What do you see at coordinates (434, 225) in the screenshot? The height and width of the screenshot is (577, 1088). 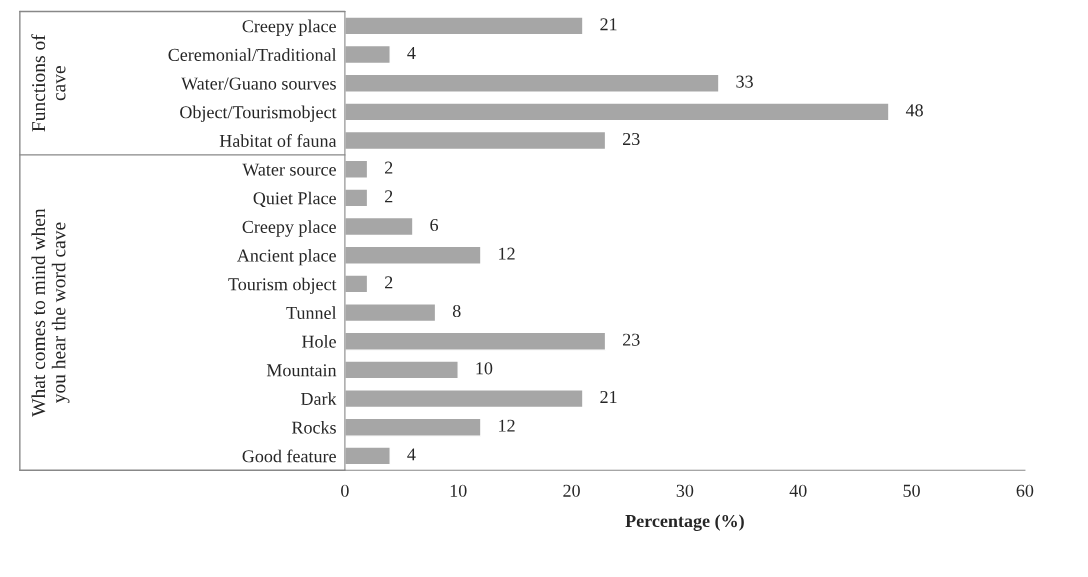 I see `data-label: 6` at bounding box center [434, 225].